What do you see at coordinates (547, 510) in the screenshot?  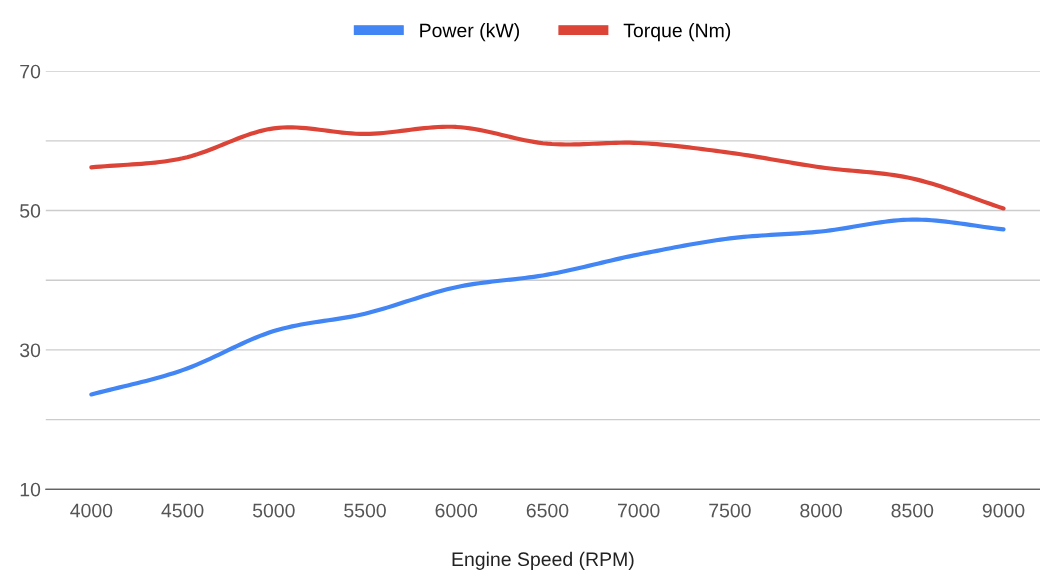 I see `x-tick-label: 6500` at bounding box center [547, 510].